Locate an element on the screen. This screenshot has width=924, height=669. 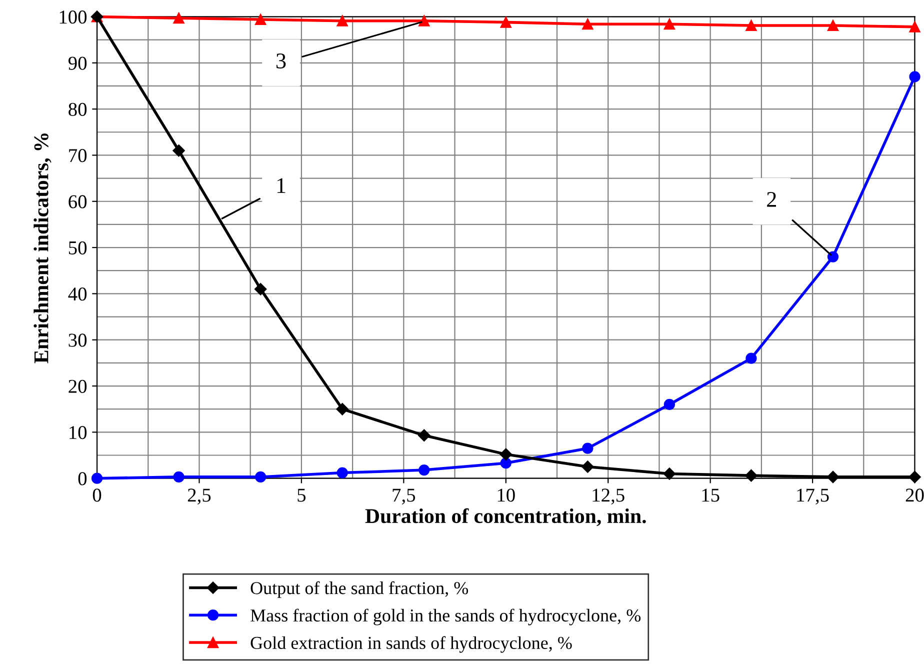
y-tick-label: 60 is located at coordinates (77, 201).